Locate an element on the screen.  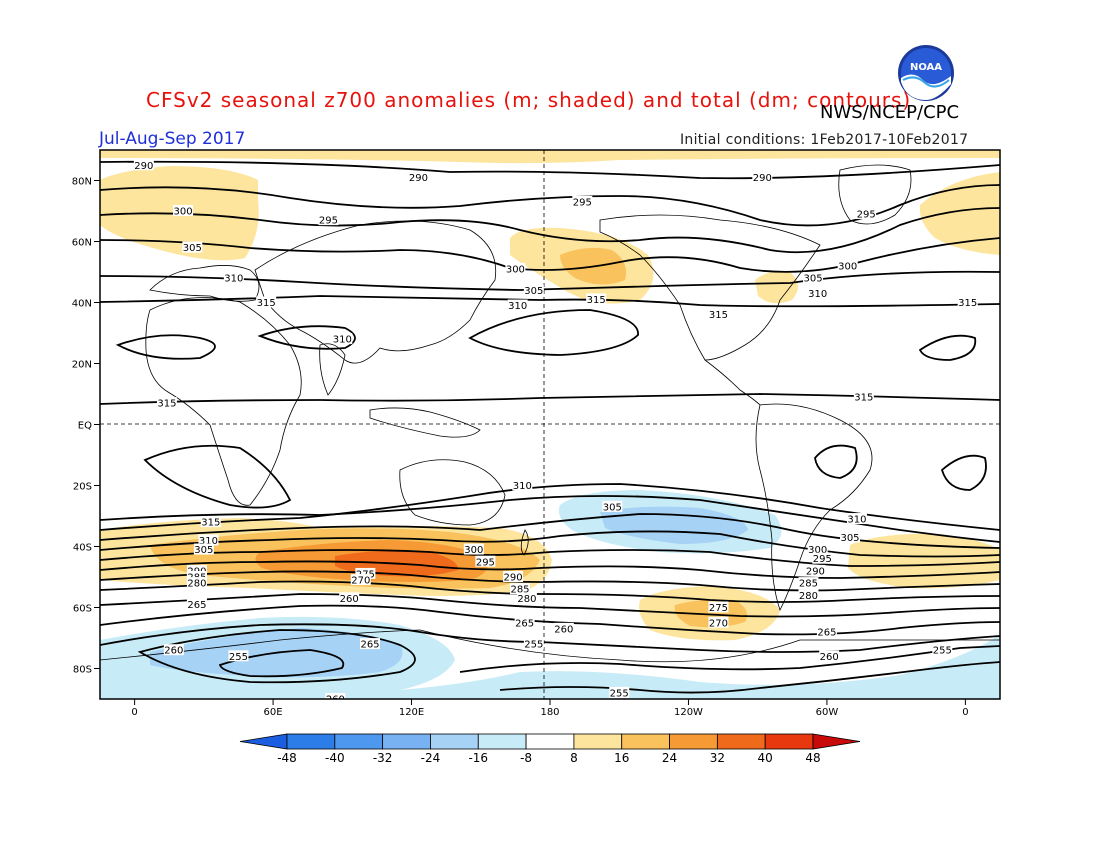
lon-label: 180 is located at coordinates (549, 712).